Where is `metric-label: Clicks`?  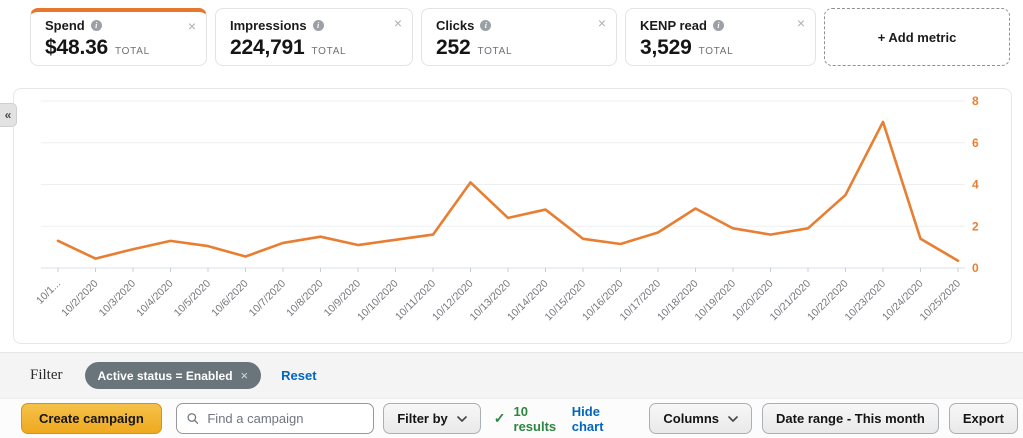 metric-label: Clicks is located at coordinates (455, 25).